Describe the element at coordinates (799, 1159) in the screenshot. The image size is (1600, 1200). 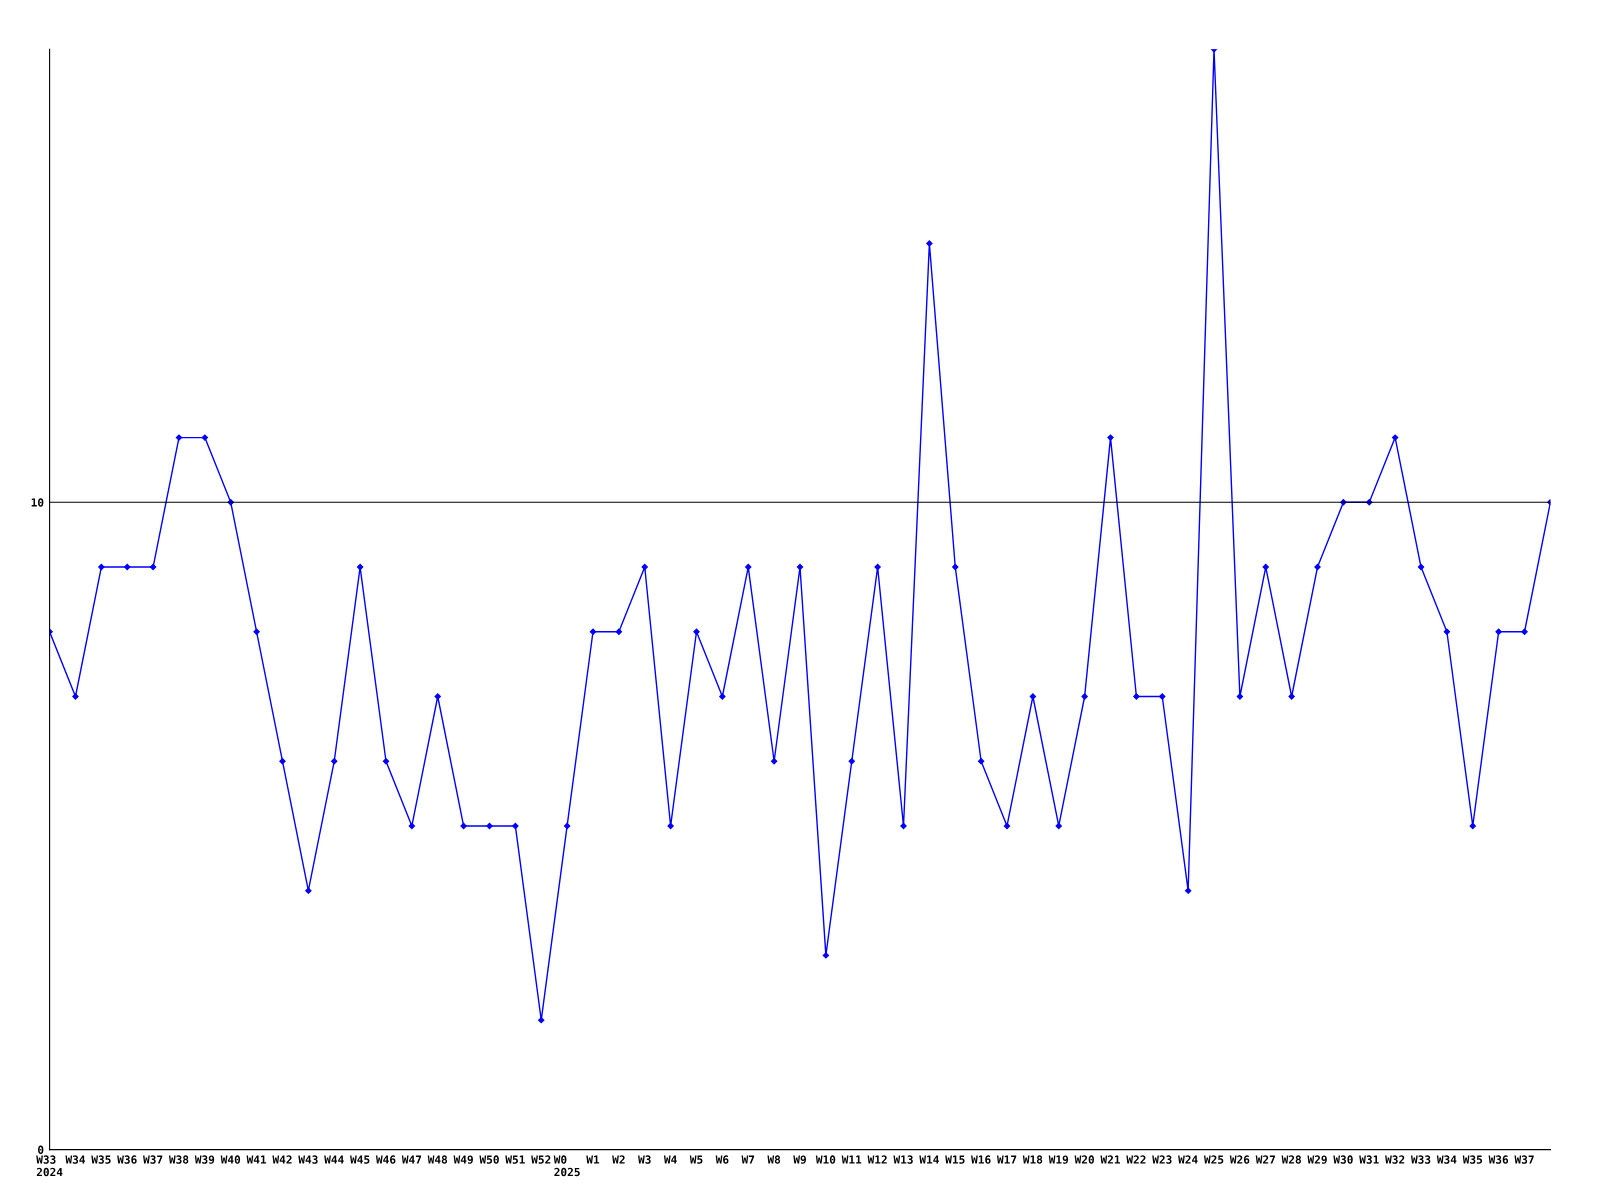
I see `x-tick-label: W9` at that location.